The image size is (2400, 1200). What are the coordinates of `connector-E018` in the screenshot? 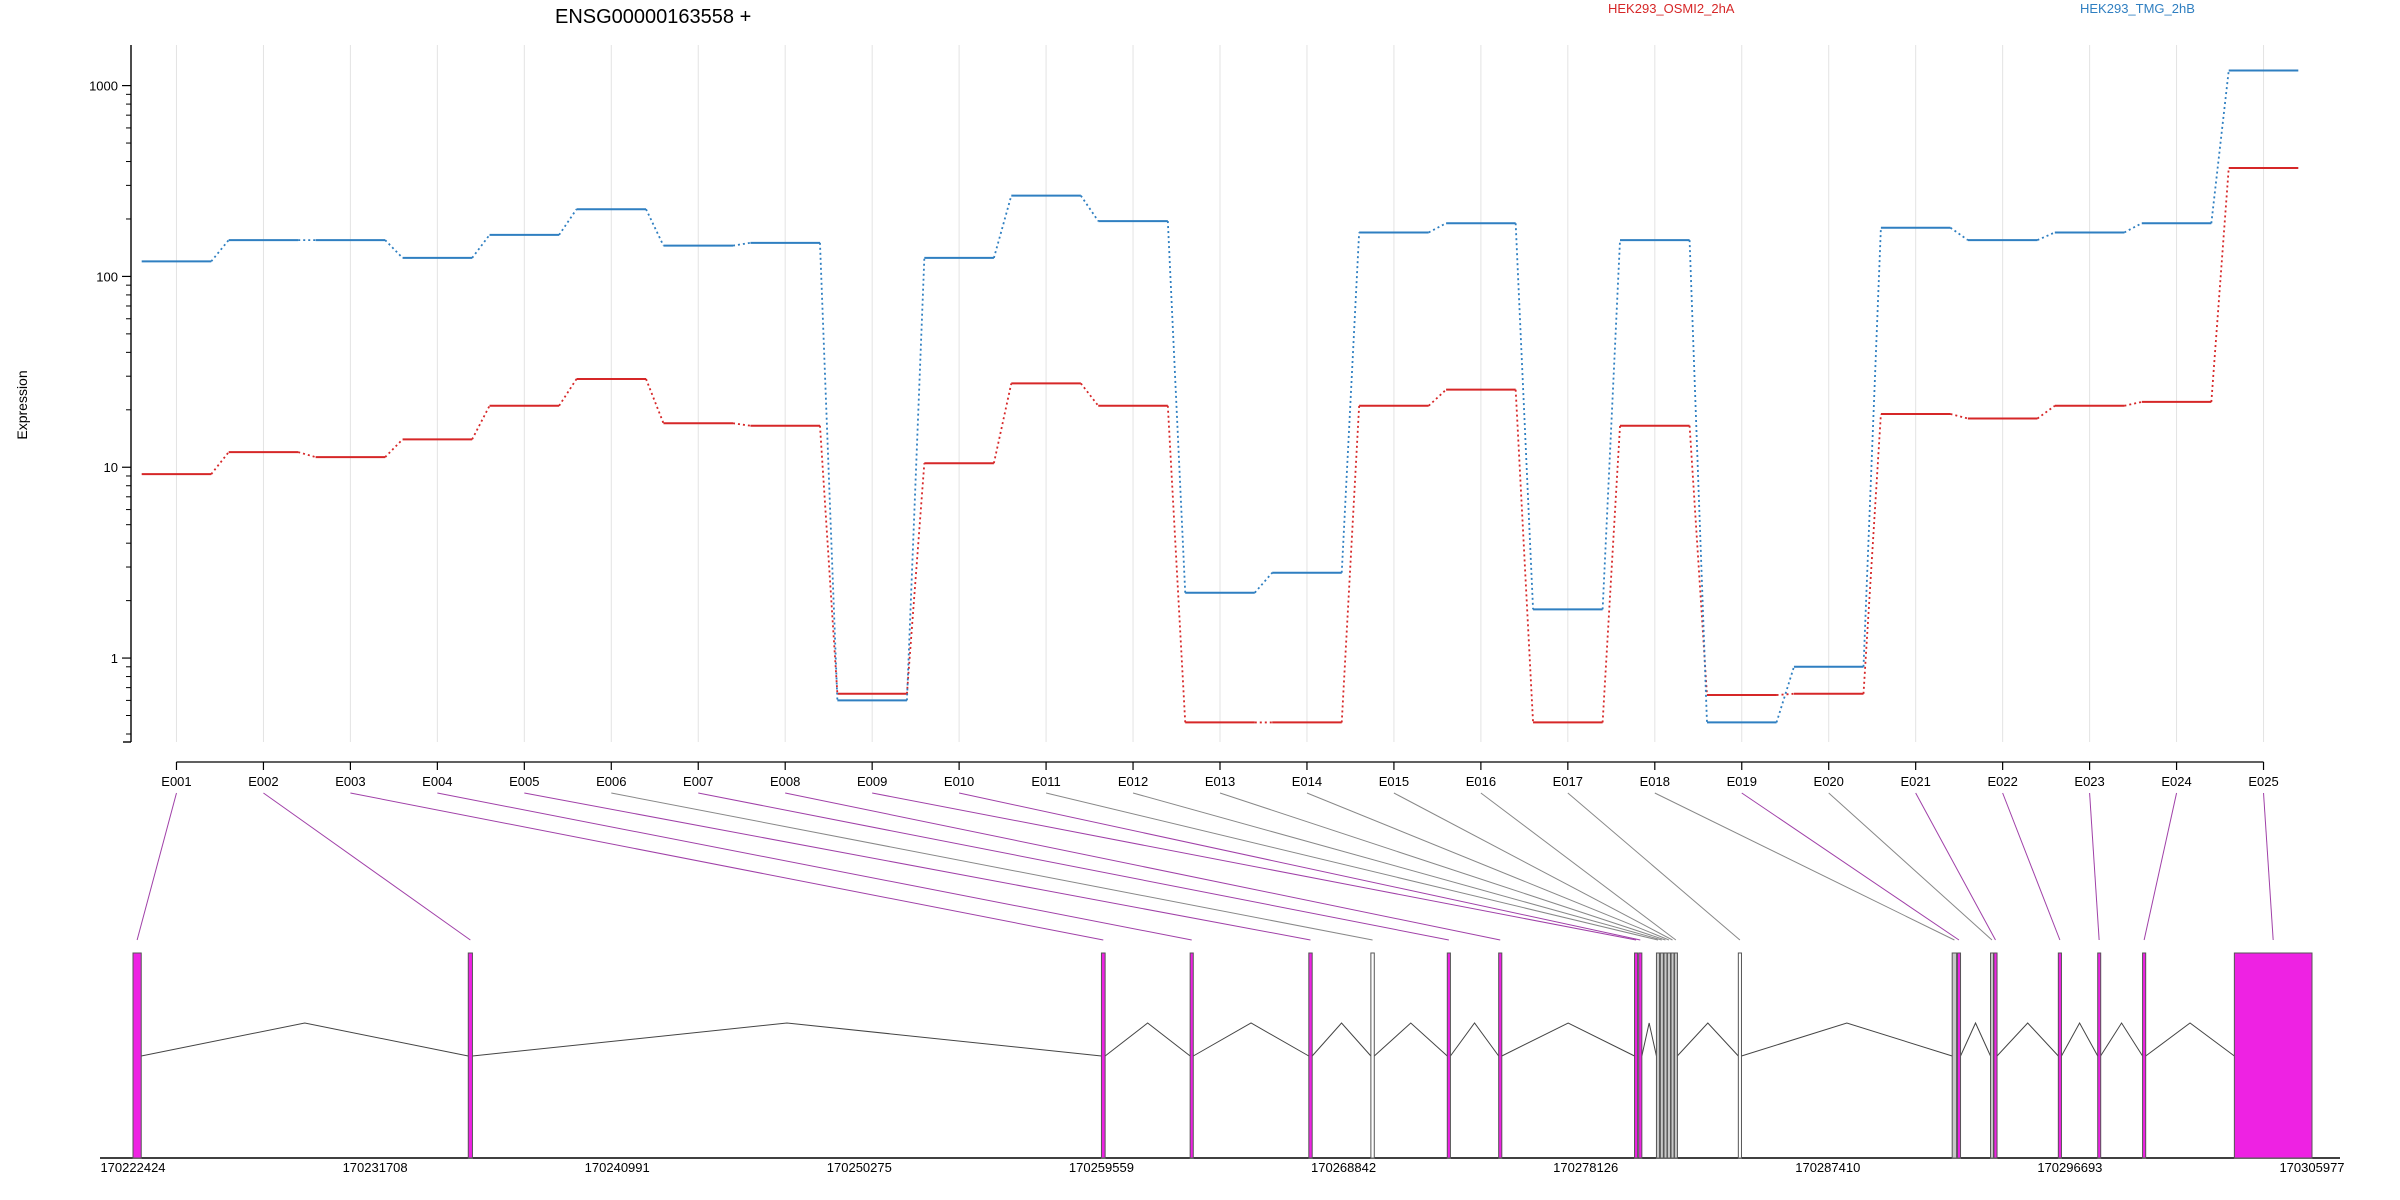 It's located at (1804, 866).